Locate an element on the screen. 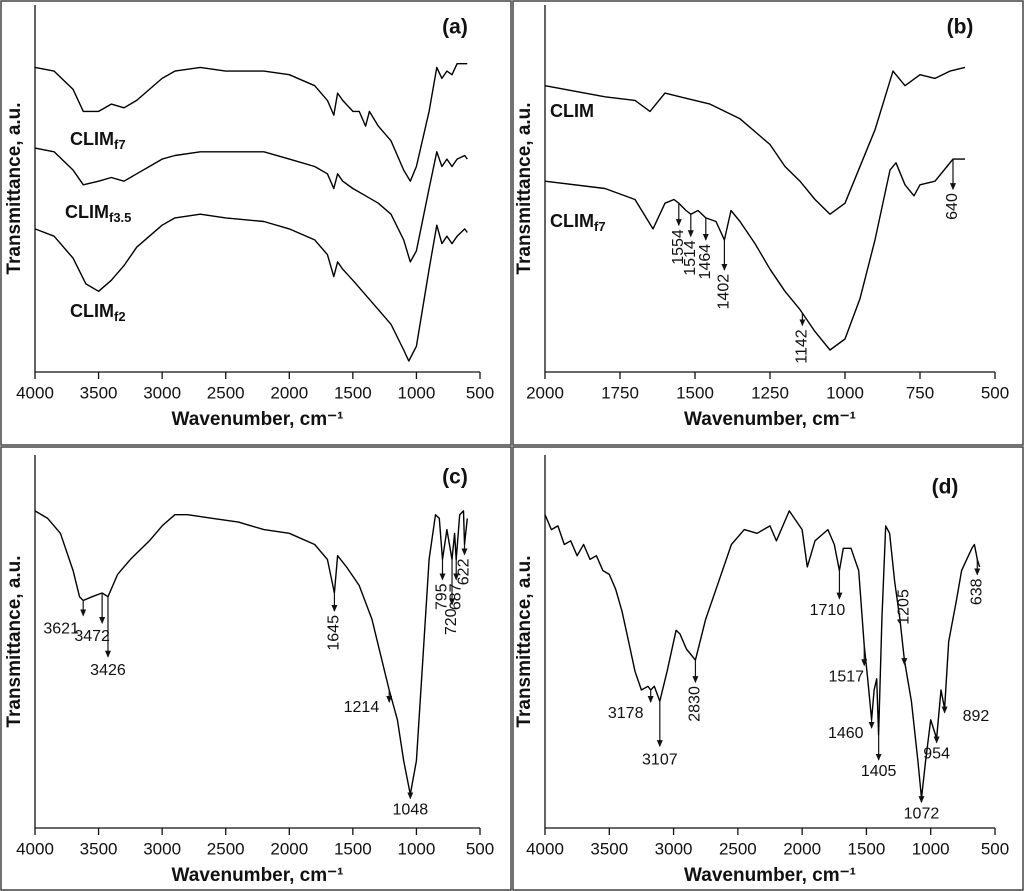 Image resolution: width=1024 pixels, height=891 pixels. peak-label: 1214 is located at coordinates (362, 707).